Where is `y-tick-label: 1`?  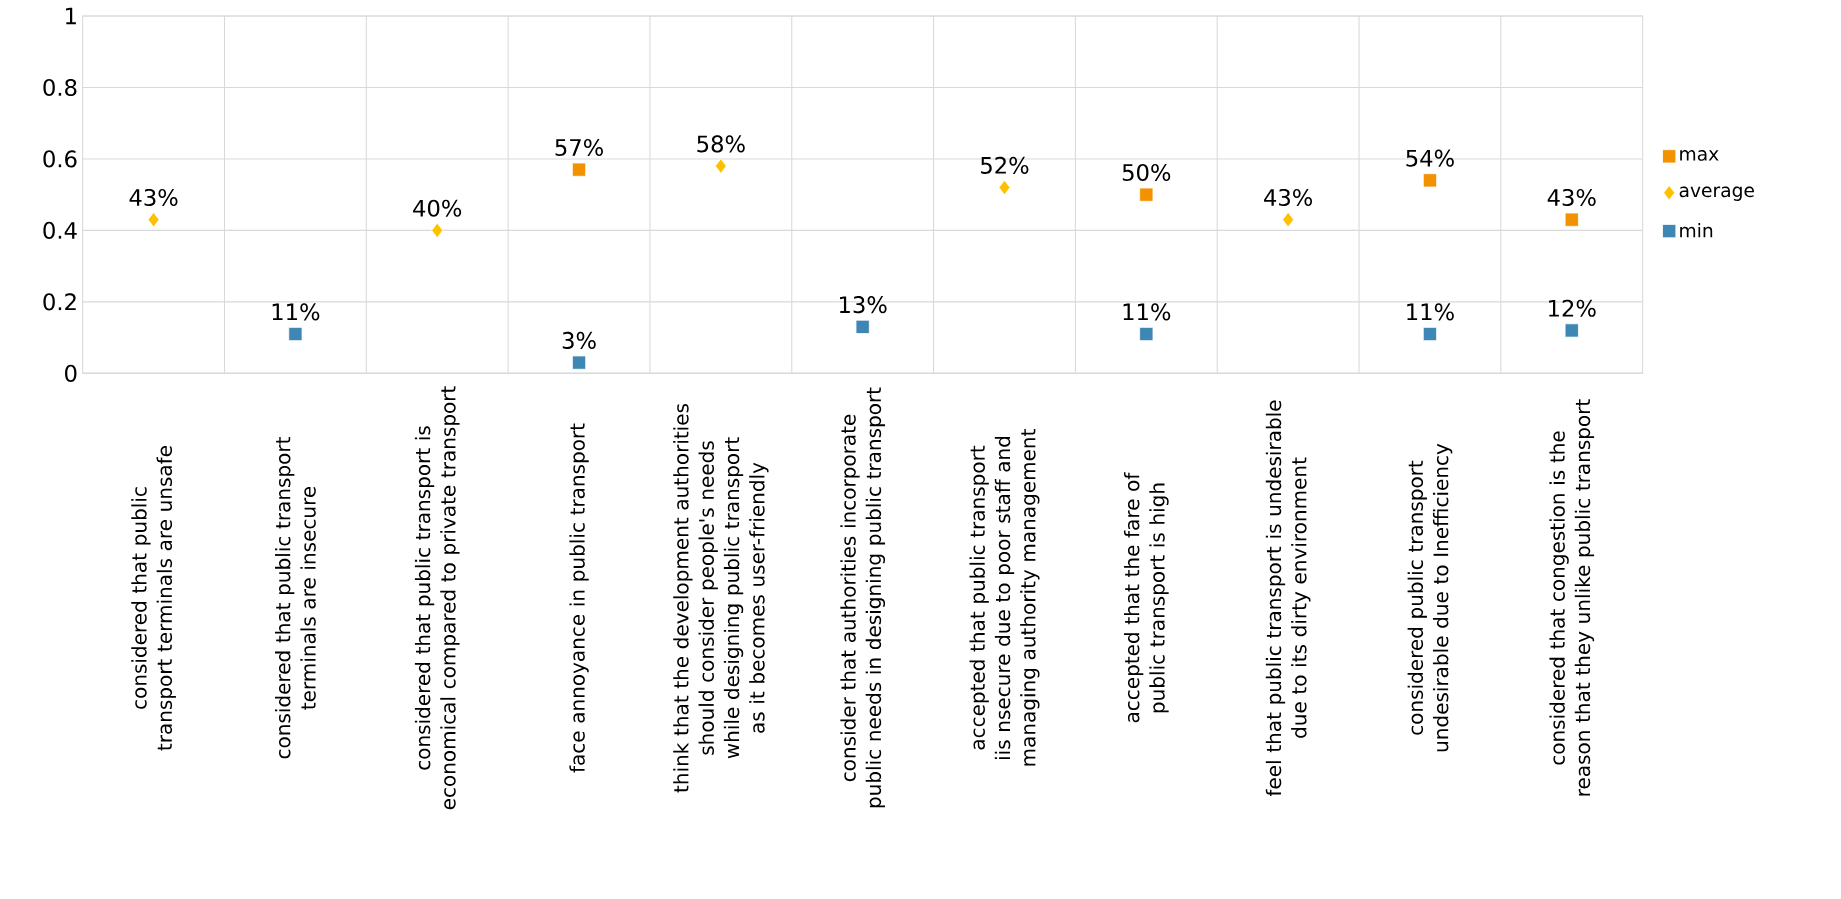
y-tick-label: 1 is located at coordinates (71, 16).